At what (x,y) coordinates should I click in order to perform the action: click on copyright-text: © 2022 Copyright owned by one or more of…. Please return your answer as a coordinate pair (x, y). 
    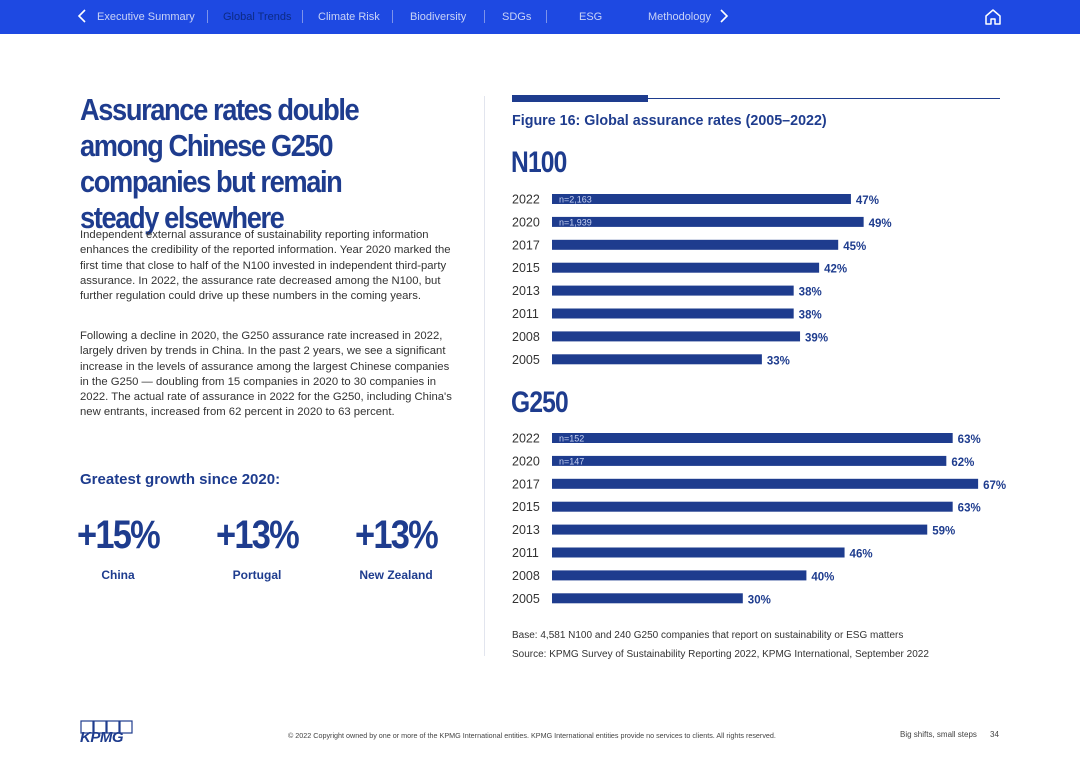
    Looking at the image, I should click on (532, 735).